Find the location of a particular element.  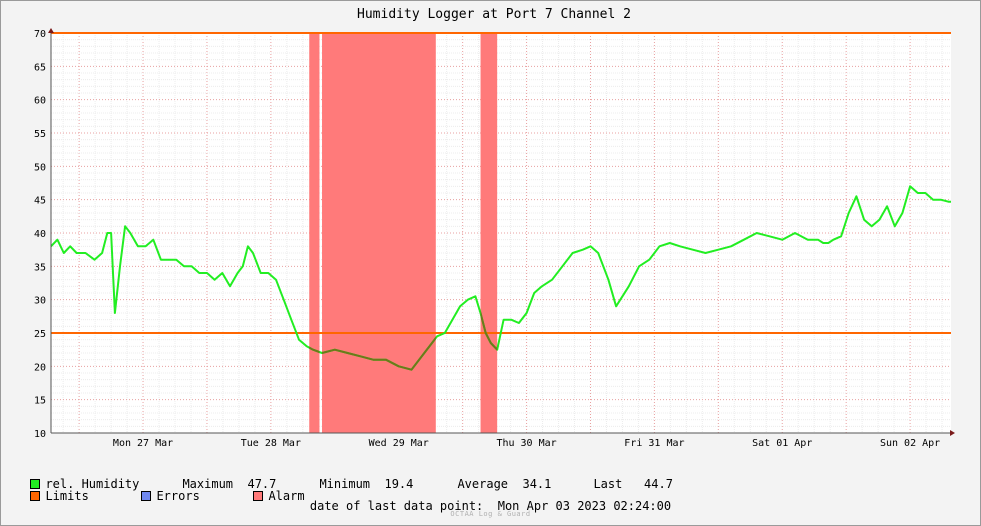

min-value: 19.4 is located at coordinates (399, 484).